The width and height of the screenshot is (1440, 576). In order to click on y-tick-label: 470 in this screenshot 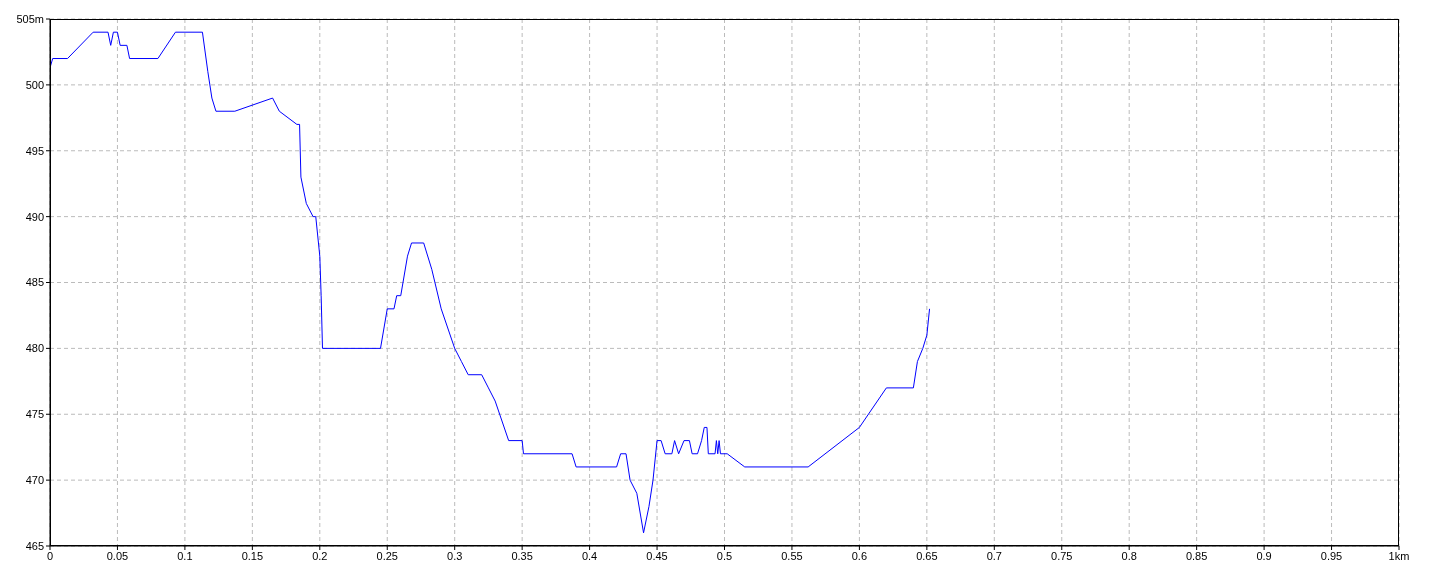, I will do `click(34, 480)`.